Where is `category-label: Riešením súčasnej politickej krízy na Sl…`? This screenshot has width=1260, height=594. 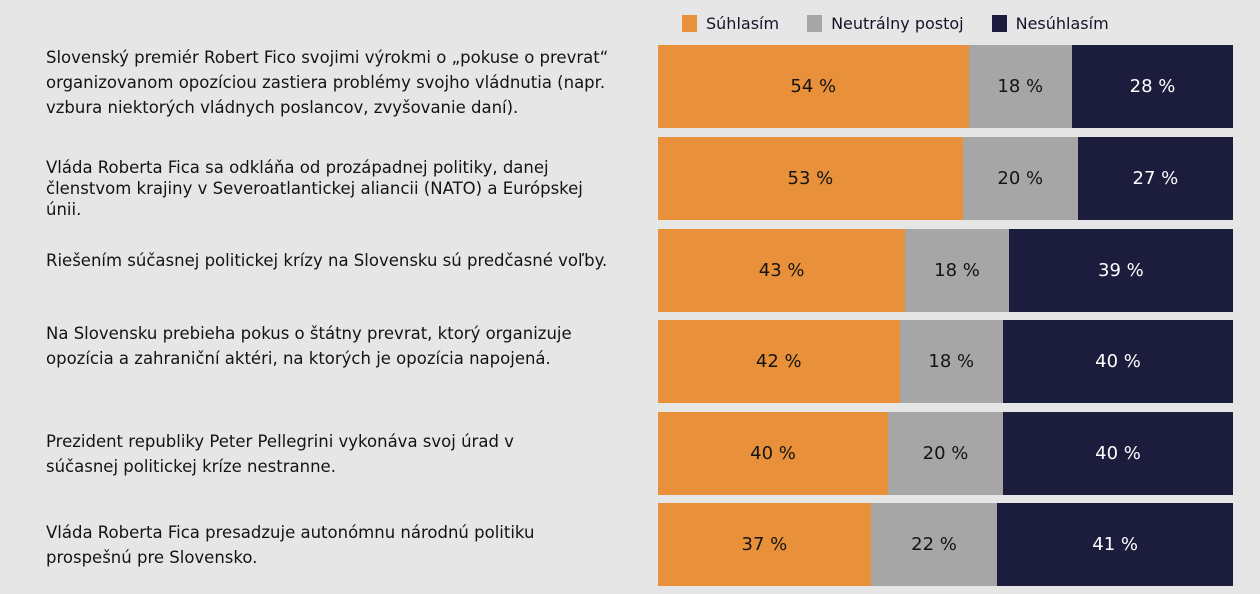
category-label: Riešením súčasnej politickej krízy na Sl… is located at coordinates (327, 260).